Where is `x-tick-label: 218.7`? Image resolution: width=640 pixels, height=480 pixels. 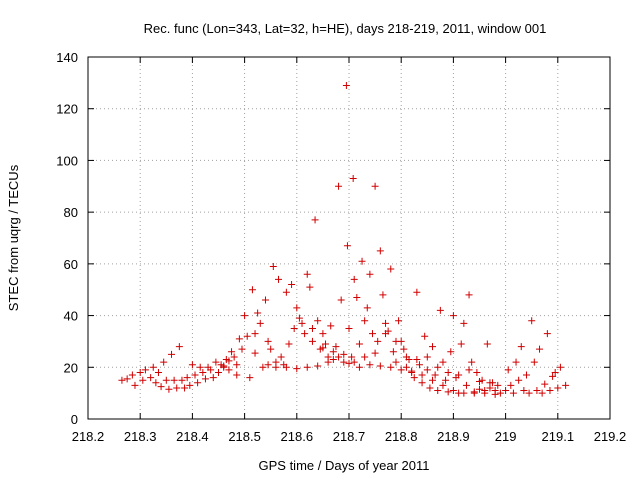
x-tick-label: 218.7 is located at coordinates (349, 436).